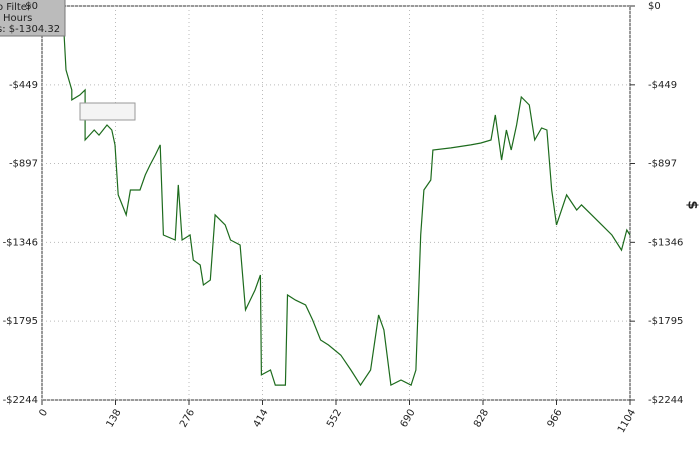 The image size is (700, 455). I want to click on x-tick-label: 966, so click(555, 419).